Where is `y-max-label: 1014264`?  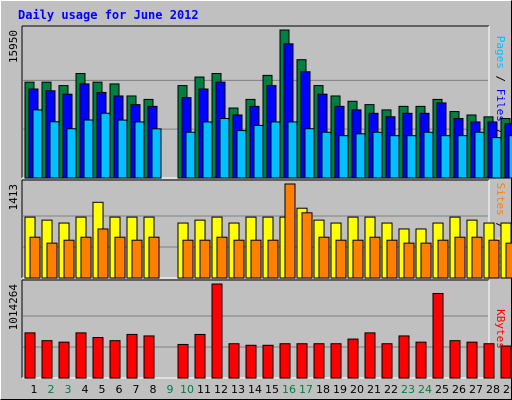
y-max-label: 1014264 is located at coordinates (13, 307).